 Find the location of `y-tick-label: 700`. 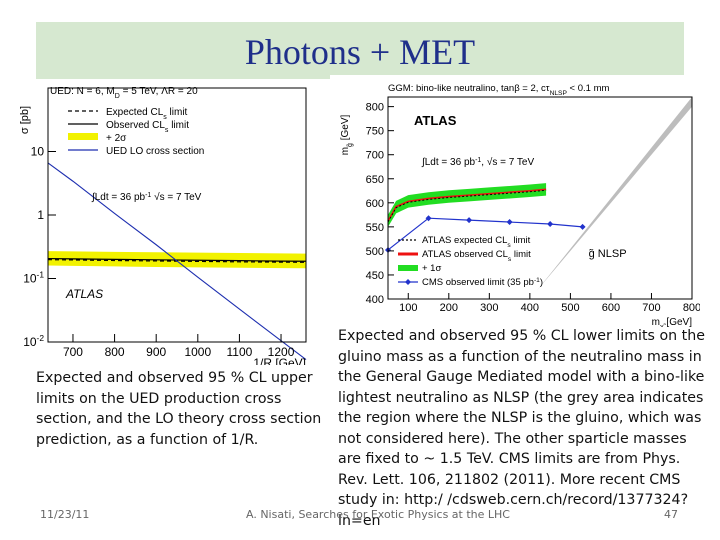

y-tick-label: 700 is located at coordinates (375, 156).